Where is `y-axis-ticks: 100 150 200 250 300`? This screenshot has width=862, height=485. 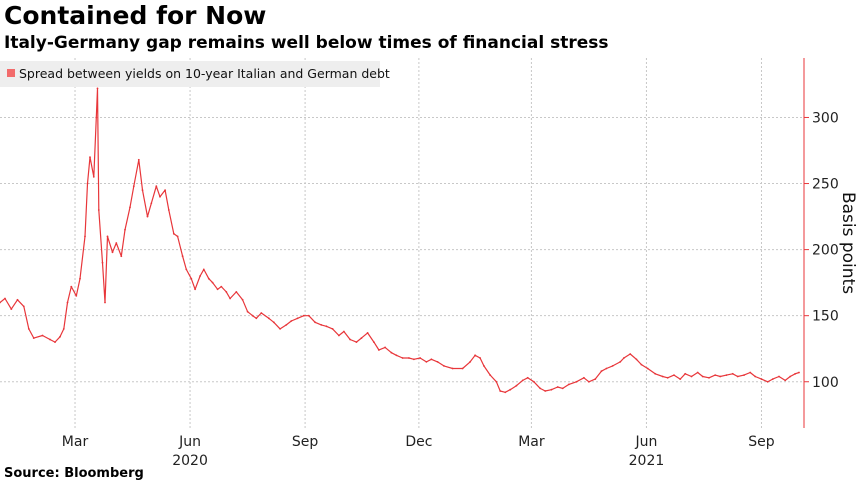
y-axis-ticks: 100 150 200 250 300 is located at coordinates (821, 250).